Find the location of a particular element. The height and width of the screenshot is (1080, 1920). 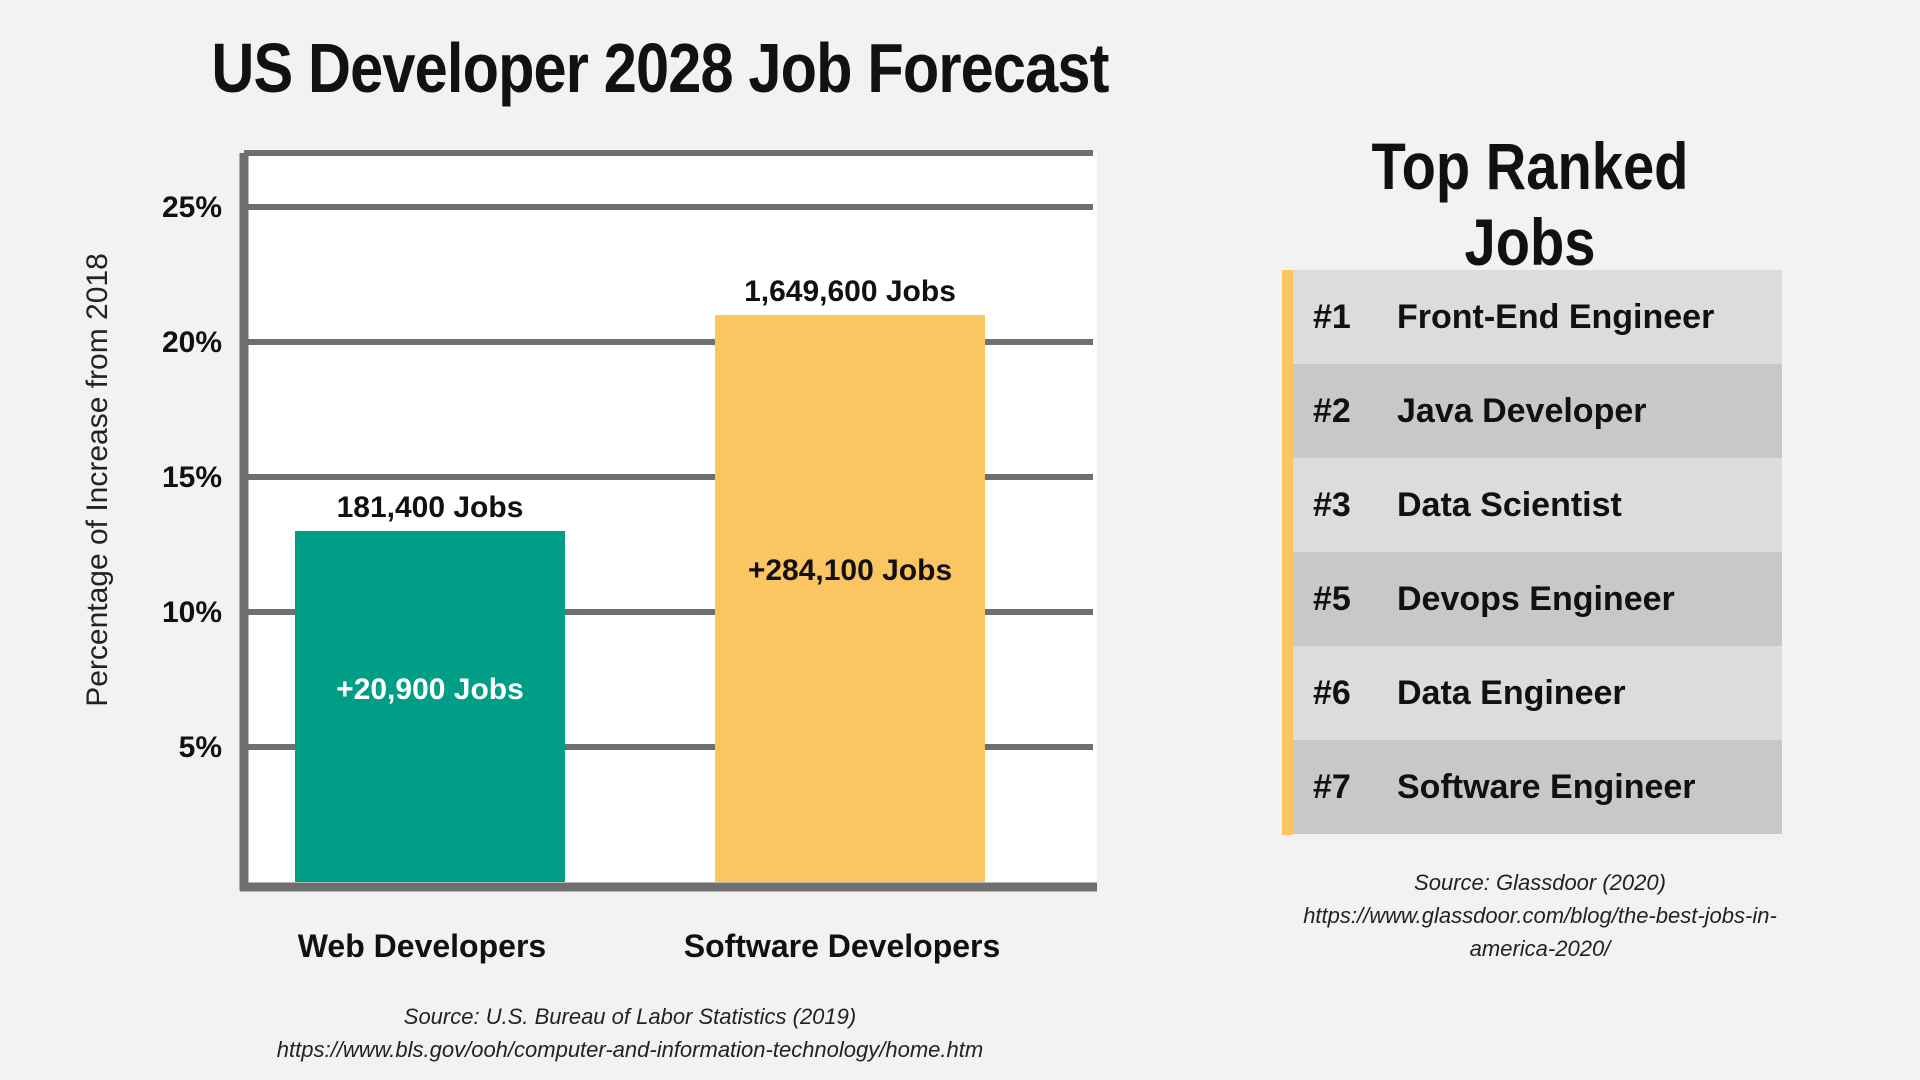

y-tick-label: 15% is located at coordinates (192, 477).